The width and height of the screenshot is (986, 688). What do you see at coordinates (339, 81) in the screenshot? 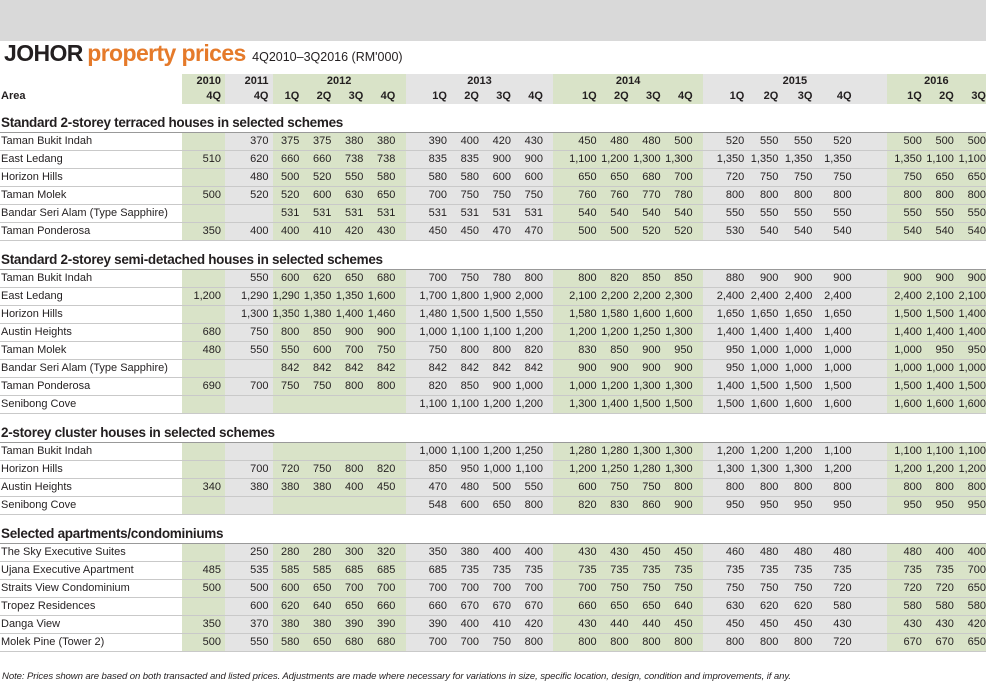
I see `year-header-2012: 2012` at bounding box center [339, 81].